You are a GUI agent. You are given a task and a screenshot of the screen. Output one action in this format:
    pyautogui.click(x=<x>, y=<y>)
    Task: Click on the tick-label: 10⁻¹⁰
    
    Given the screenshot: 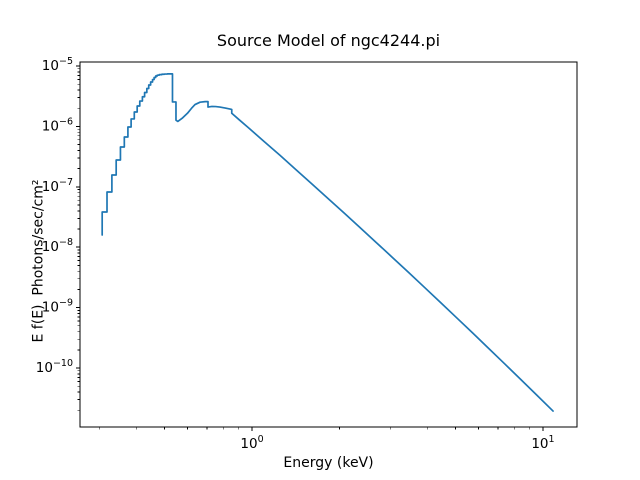 What is the action you would take?
    pyautogui.click(x=54, y=367)
    